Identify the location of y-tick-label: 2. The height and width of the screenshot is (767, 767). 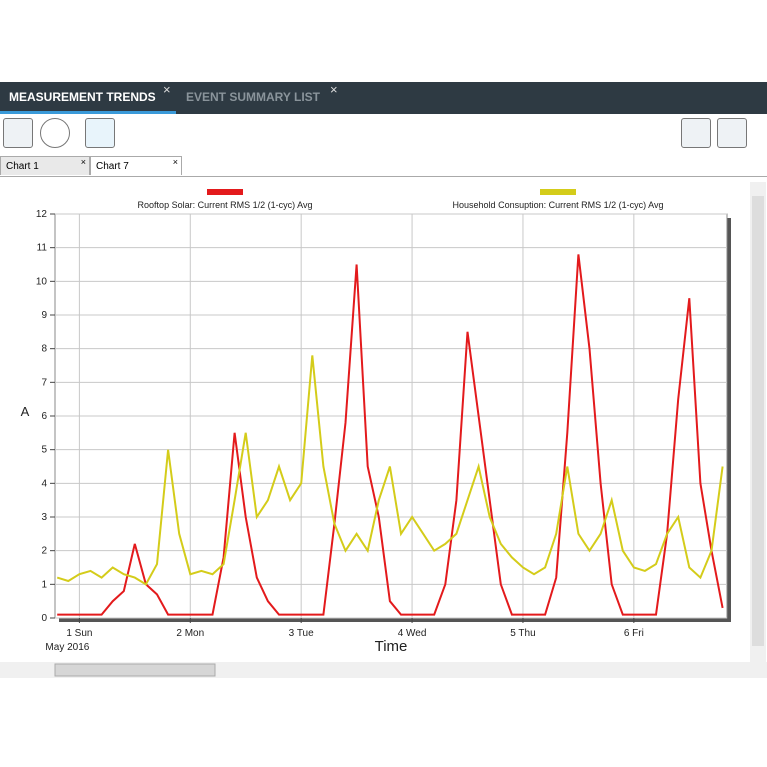
(44, 551).